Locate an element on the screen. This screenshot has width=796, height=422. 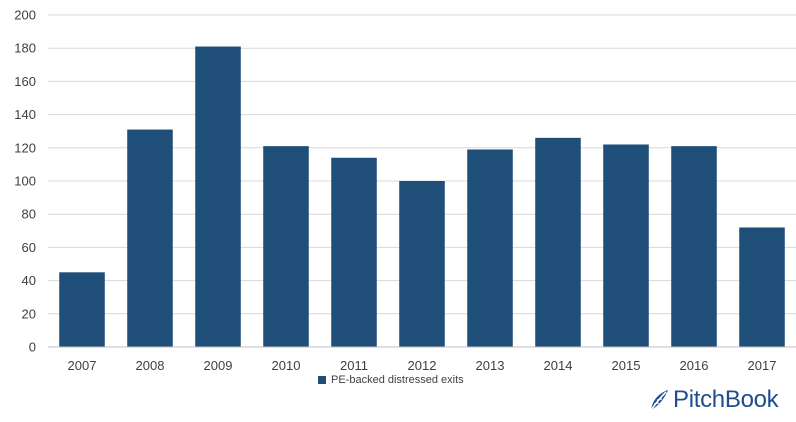
y-axis-ticks: 0 20 40 60 80 100 120 140 160 180 200 is located at coordinates (25, 181).